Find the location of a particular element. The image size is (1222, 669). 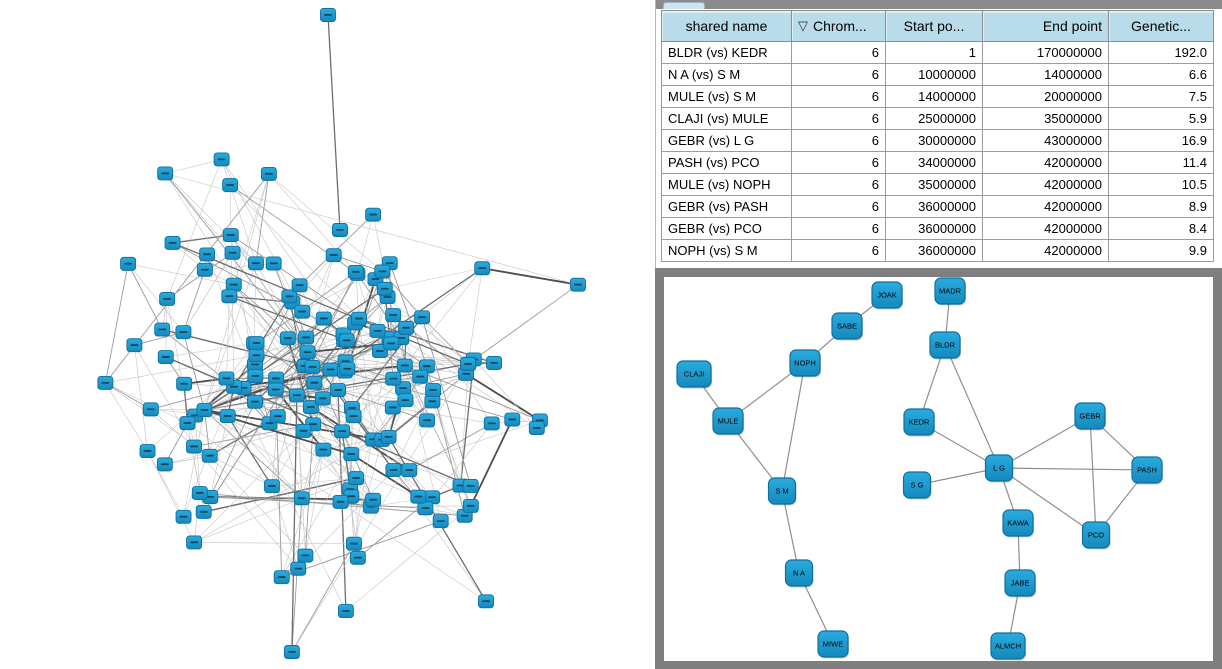

table-cell: 8.4 is located at coordinates (1161, 228).